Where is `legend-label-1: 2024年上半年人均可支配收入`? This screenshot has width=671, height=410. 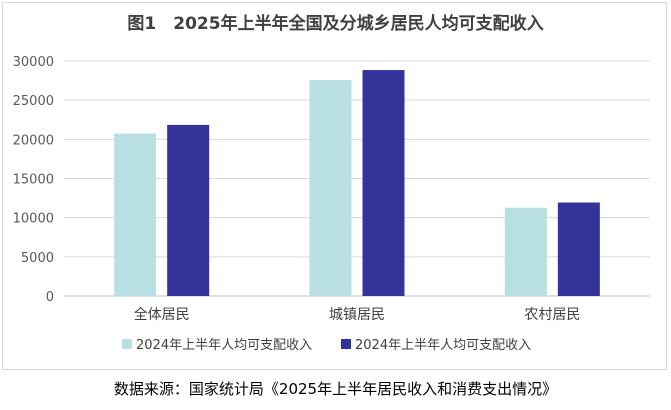 legend-label-1: 2024年上半年人均可支配收入 is located at coordinates (224, 345).